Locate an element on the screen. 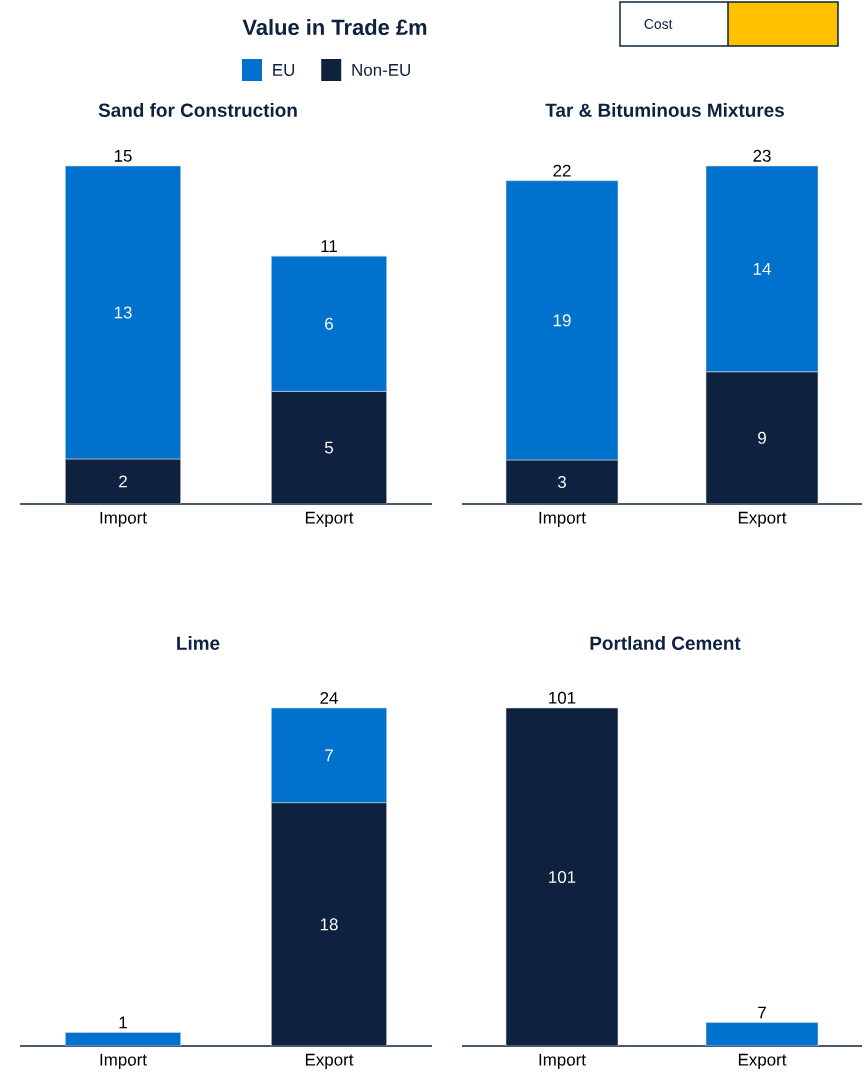  total-label: 15 is located at coordinates (123, 155).